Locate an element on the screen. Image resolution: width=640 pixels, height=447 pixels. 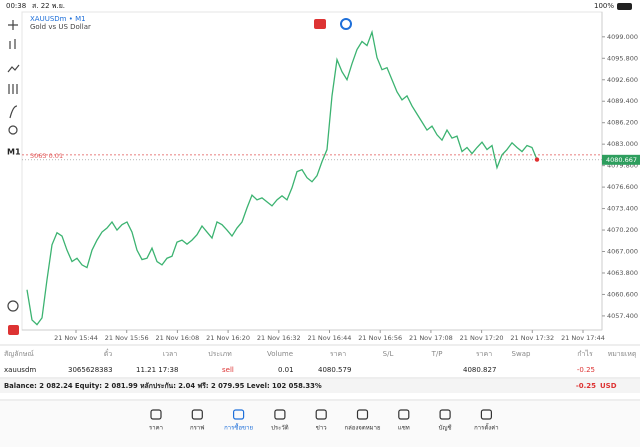
nav-tab: แชท is located at coordinates (404, 428).